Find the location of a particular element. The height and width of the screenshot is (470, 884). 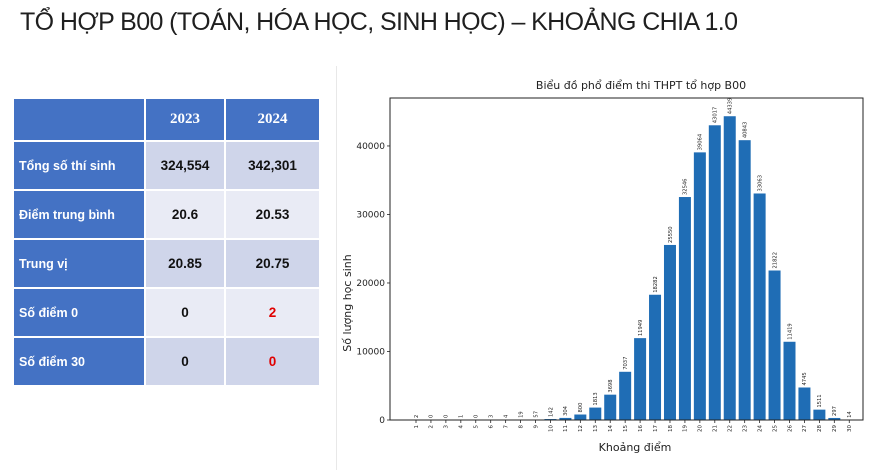

cell-total-2023: 324,554 is located at coordinates (185, 165).